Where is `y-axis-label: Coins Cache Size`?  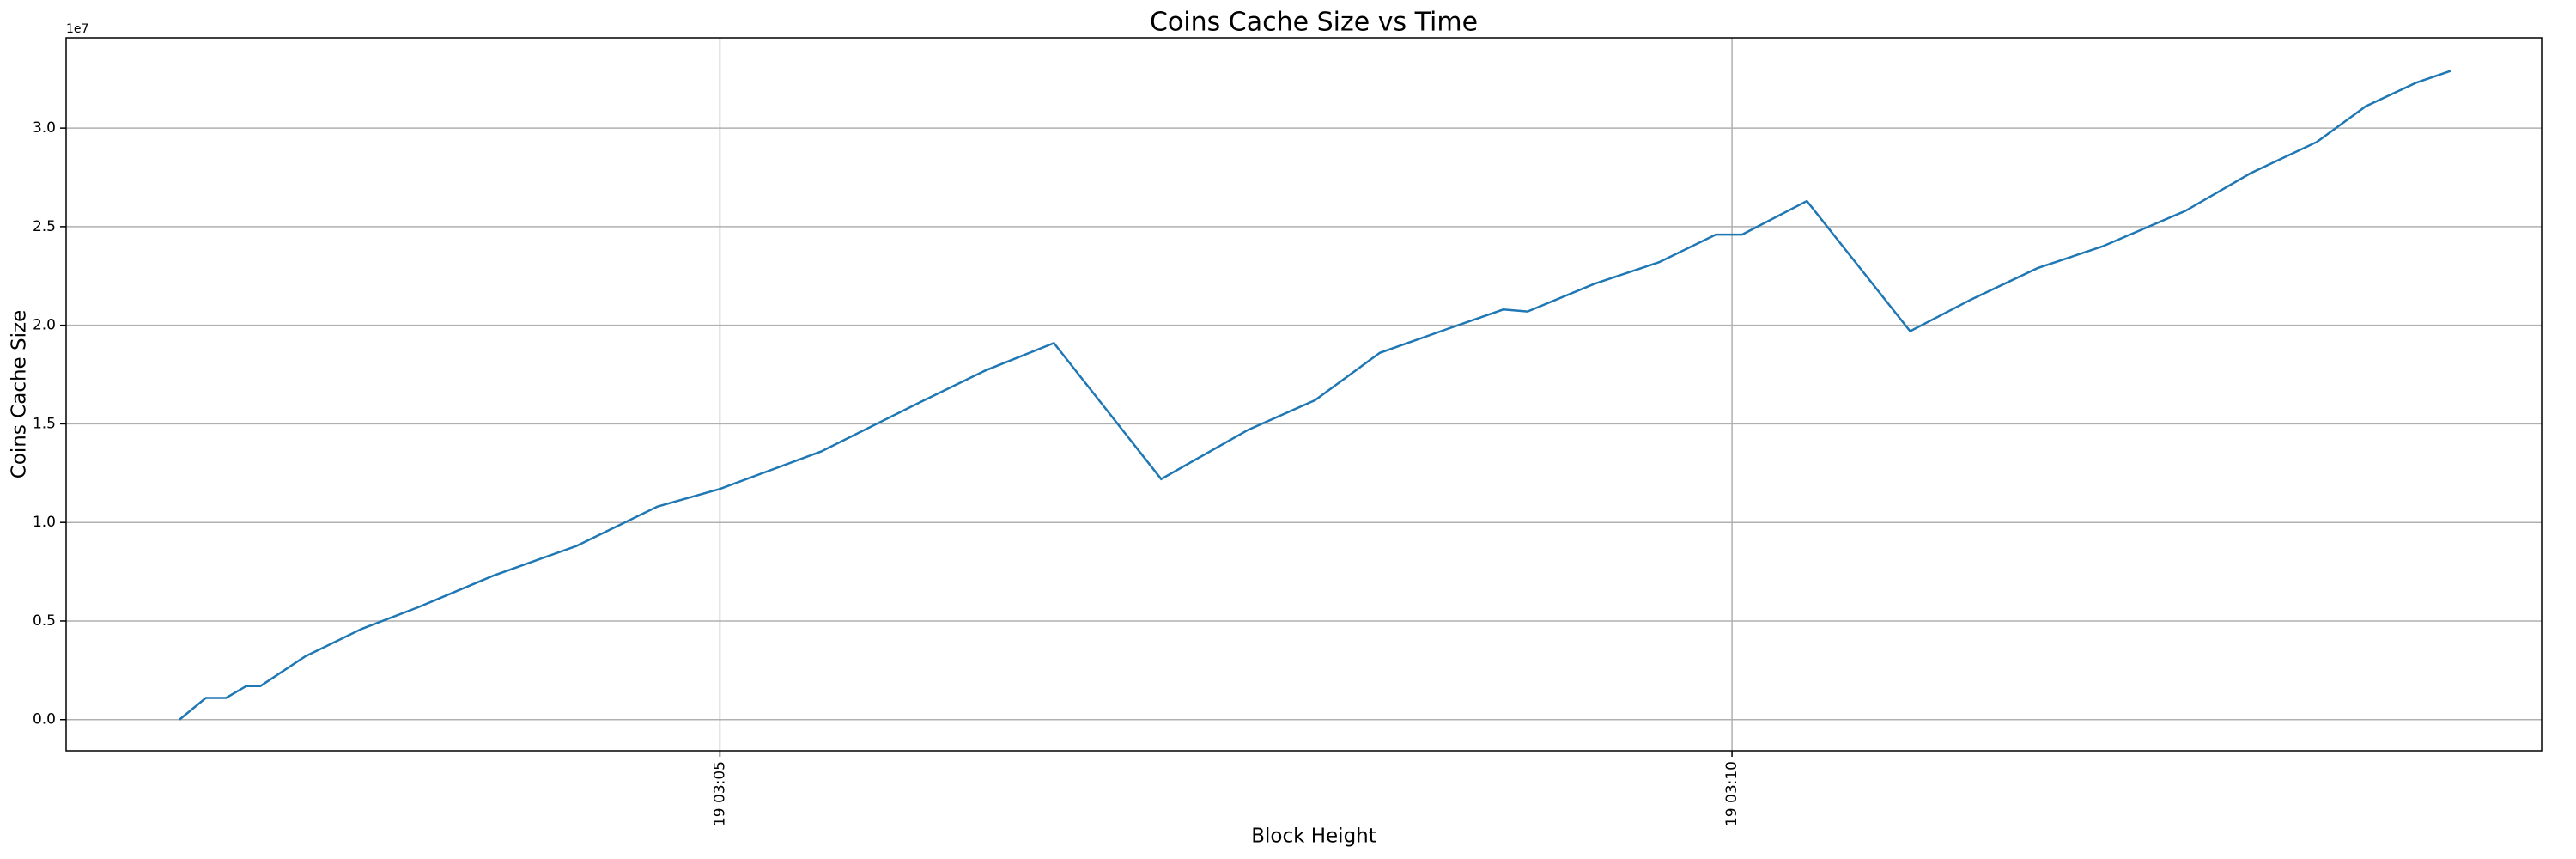 y-axis-label: Coins Cache Size is located at coordinates (20, 394).